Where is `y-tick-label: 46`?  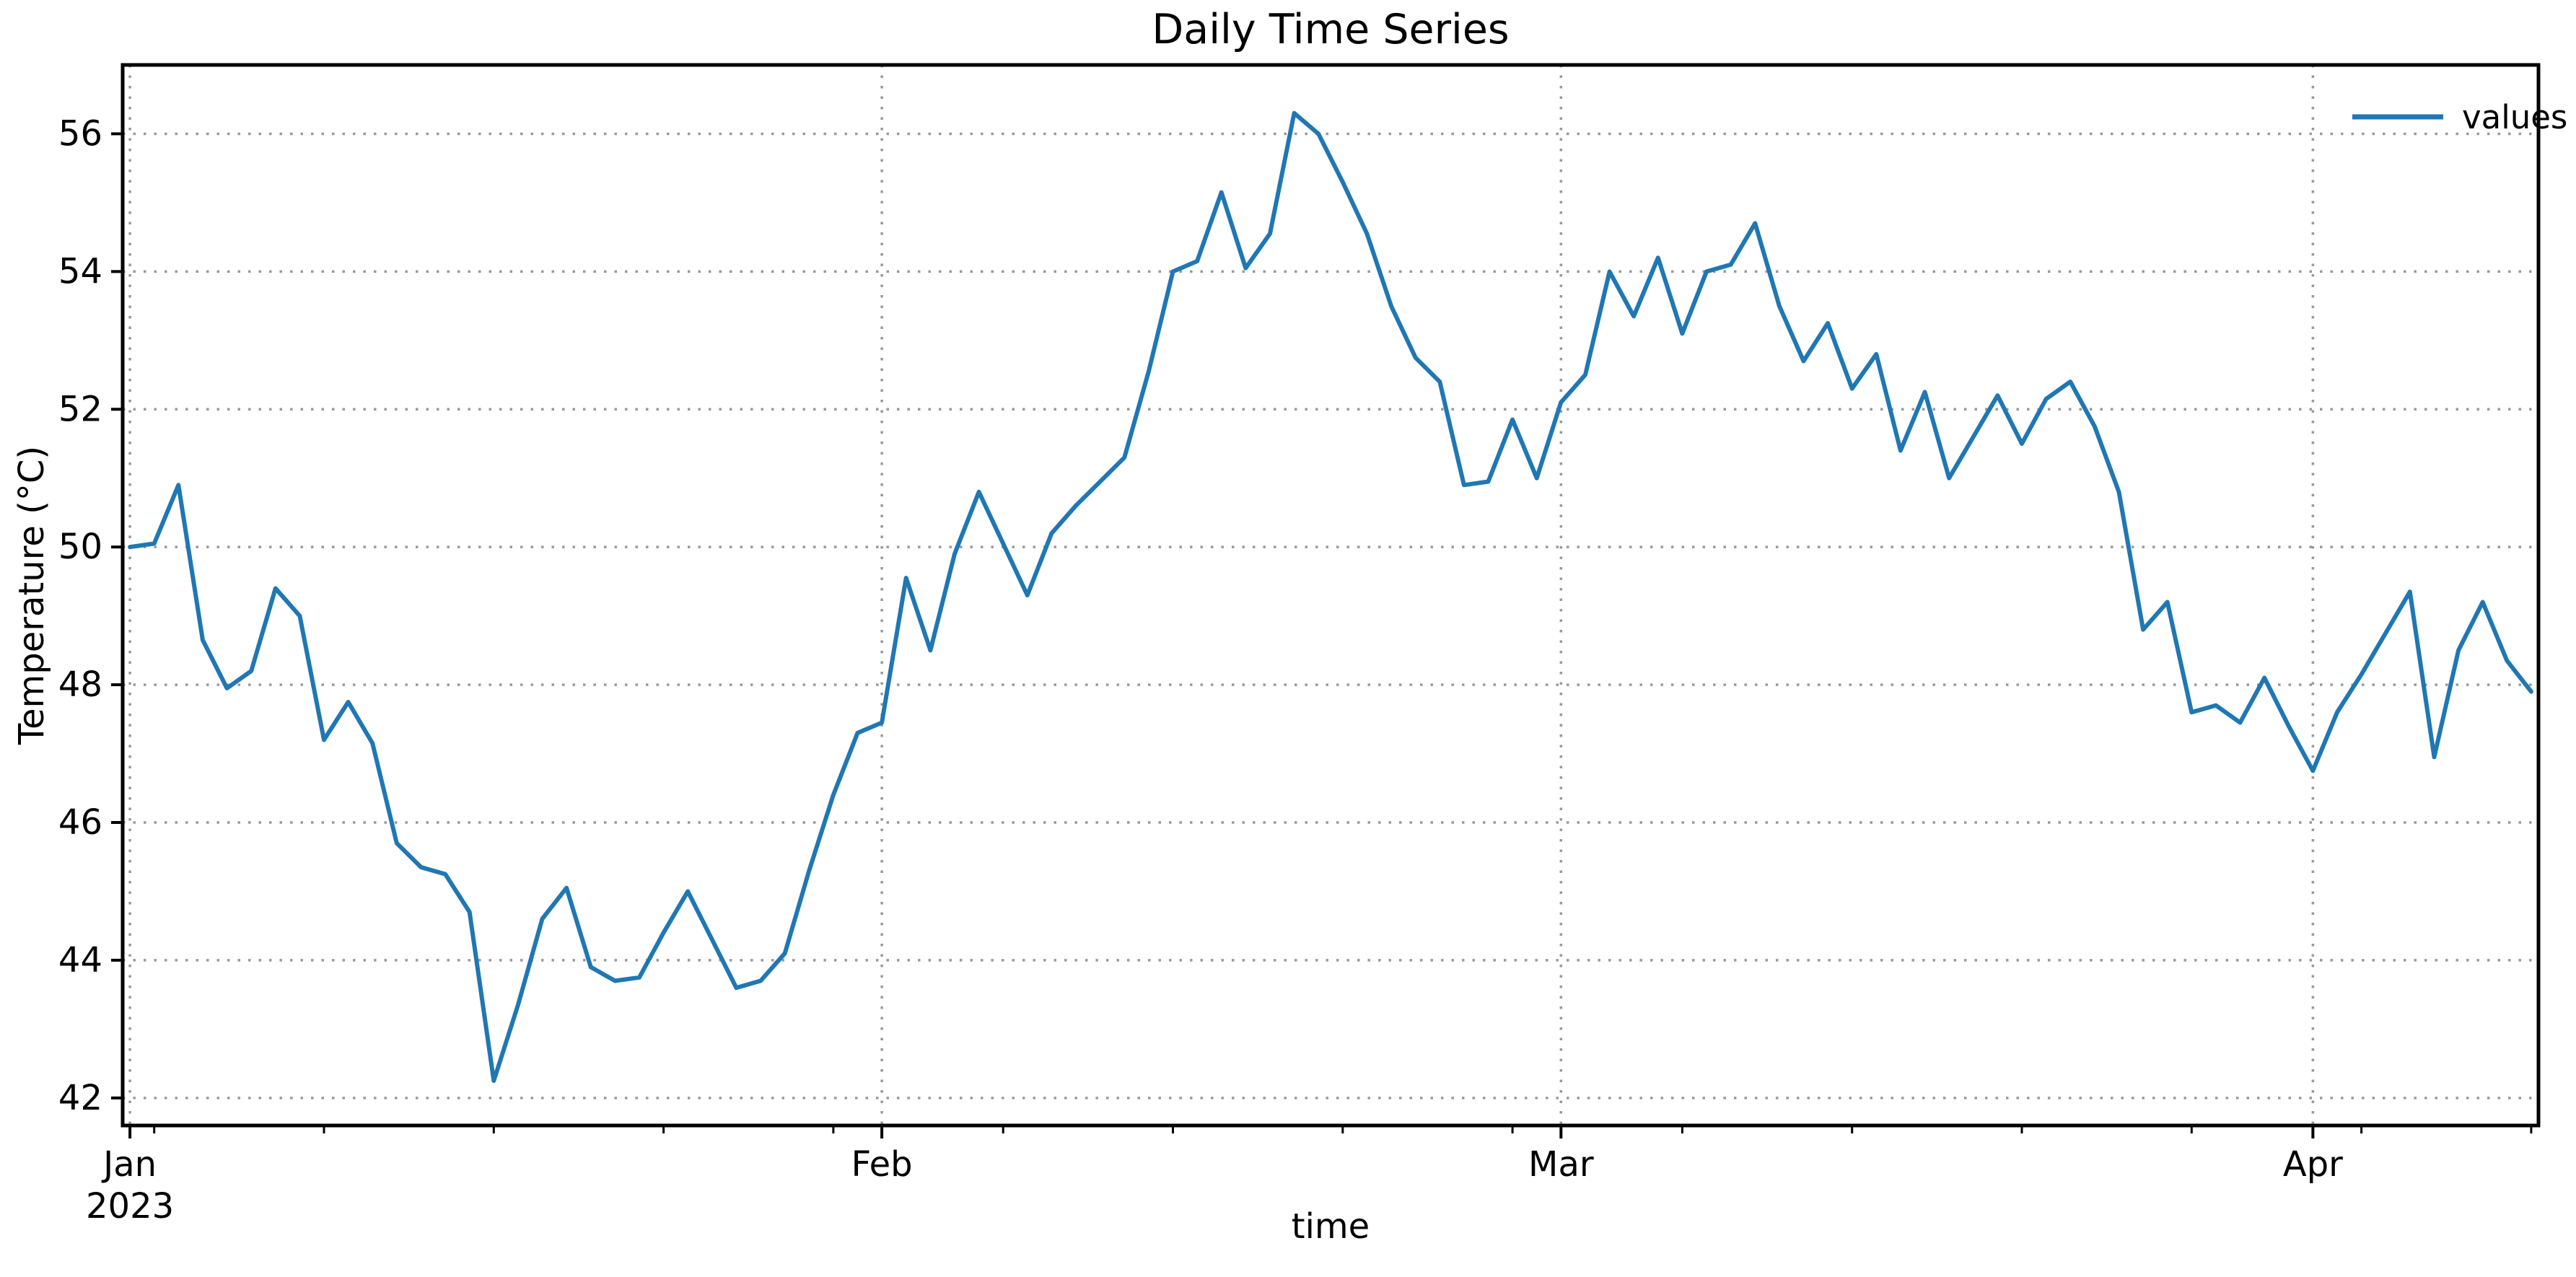
y-tick-label: 46 is located at coordinates (80, 823).